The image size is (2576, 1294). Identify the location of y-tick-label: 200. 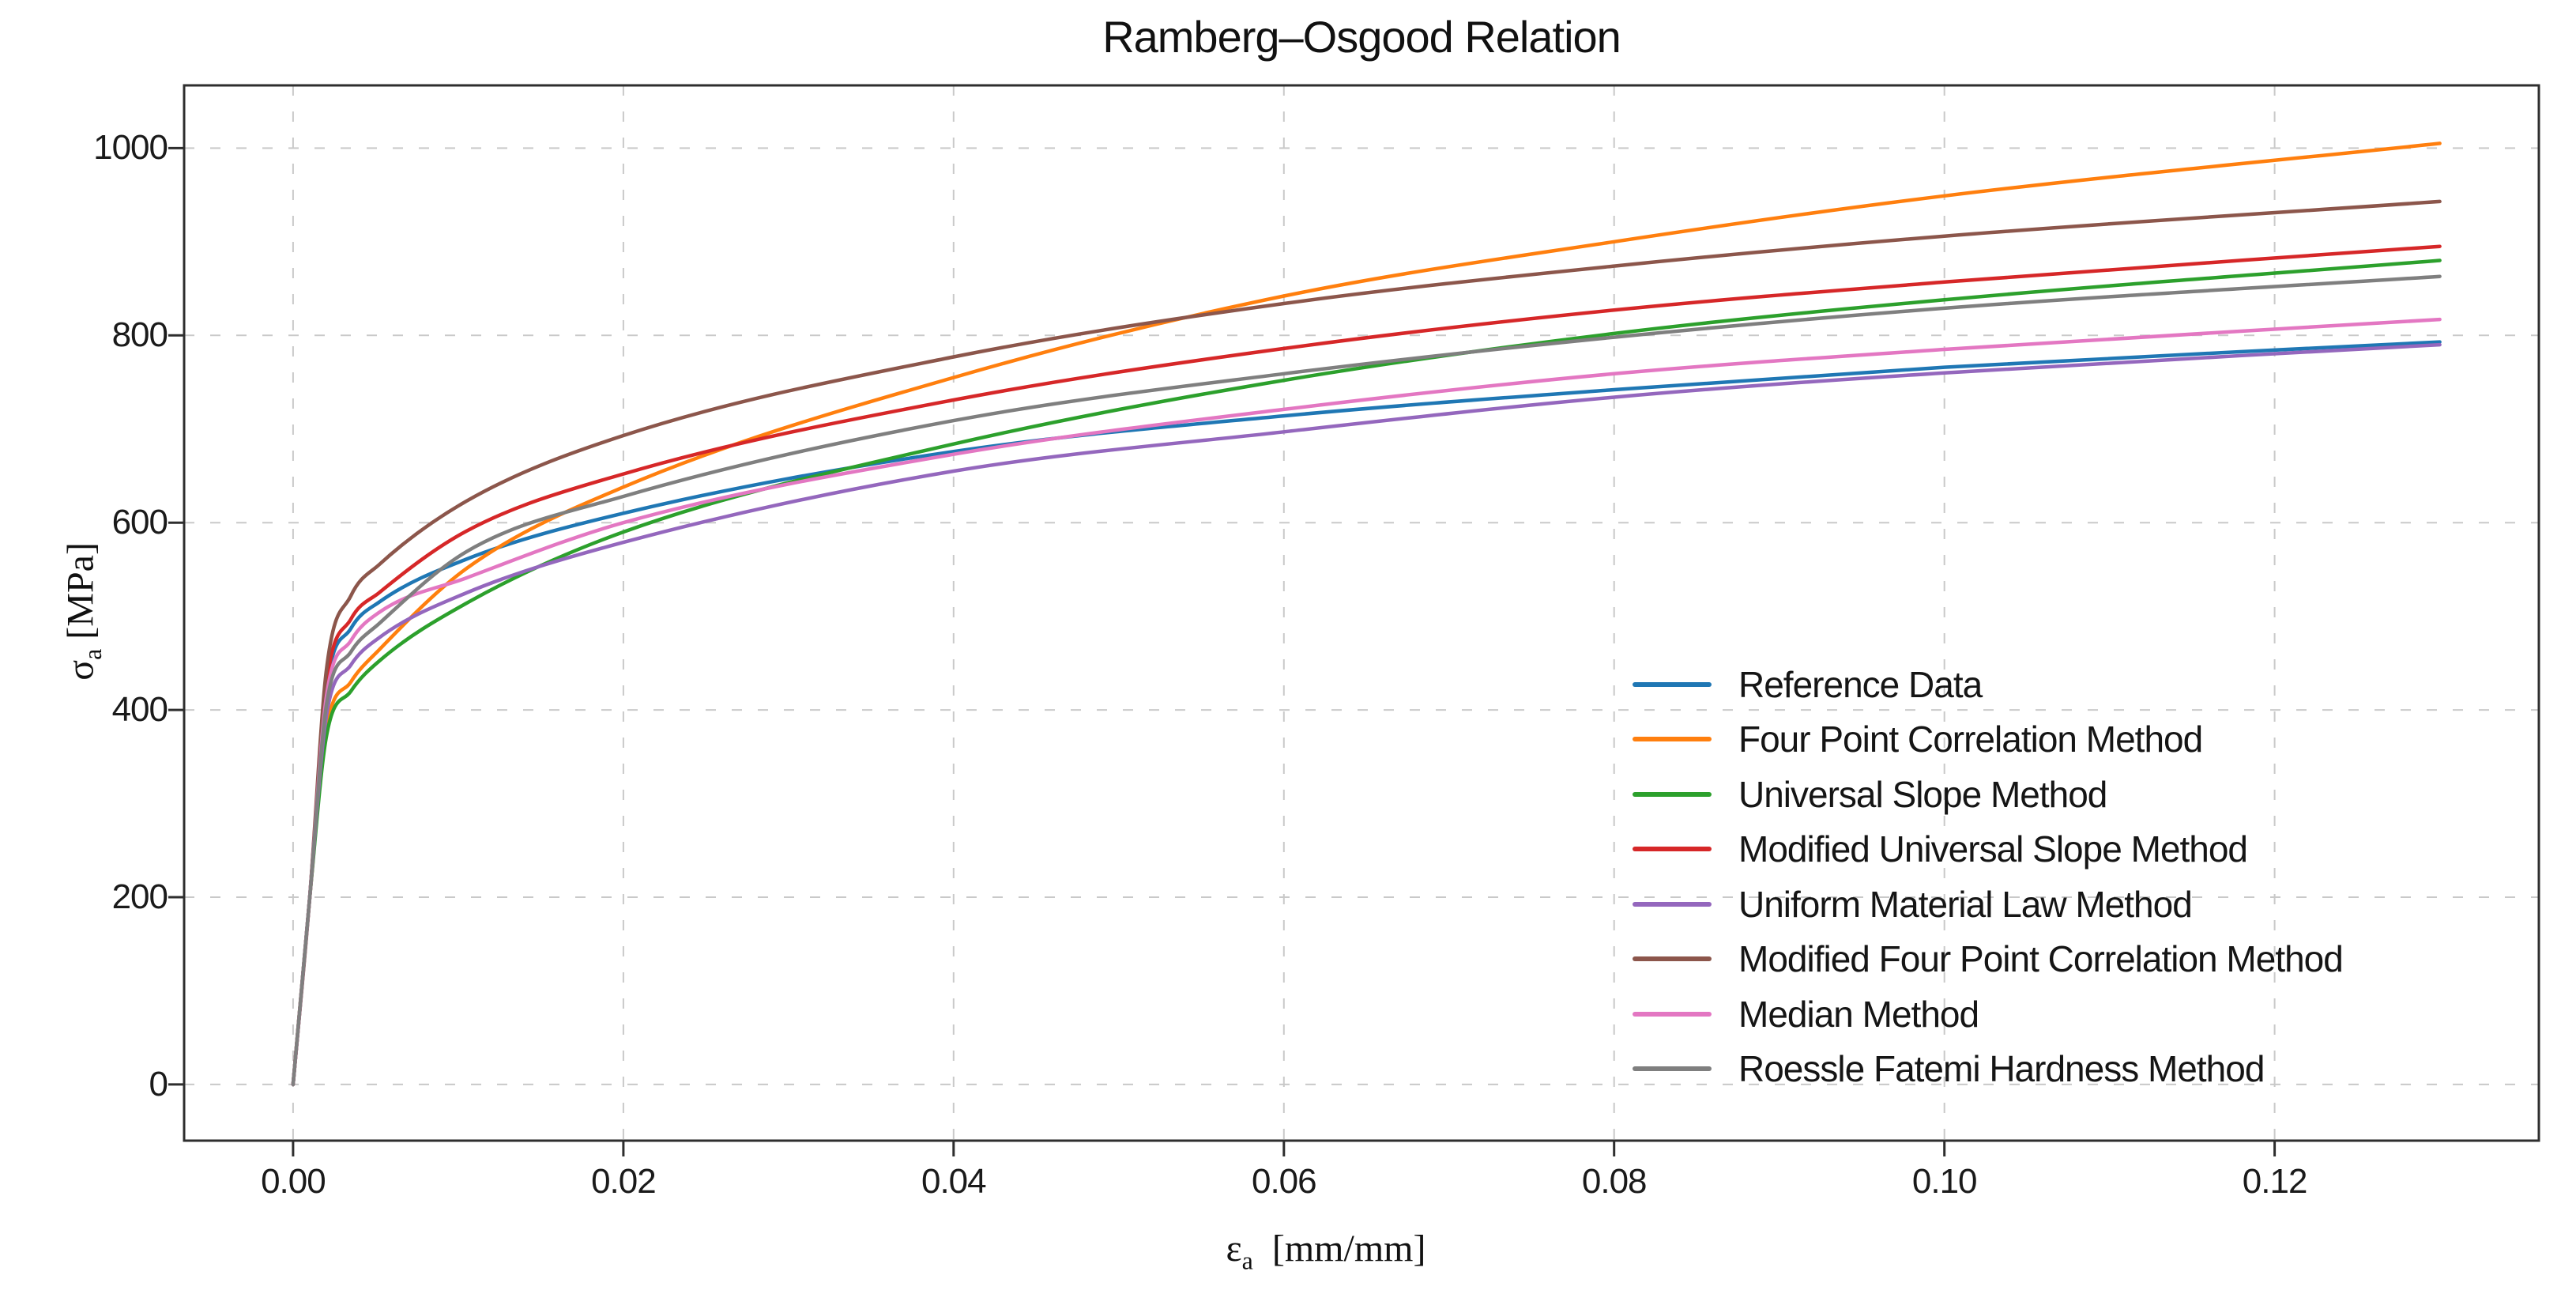
(139, 897).